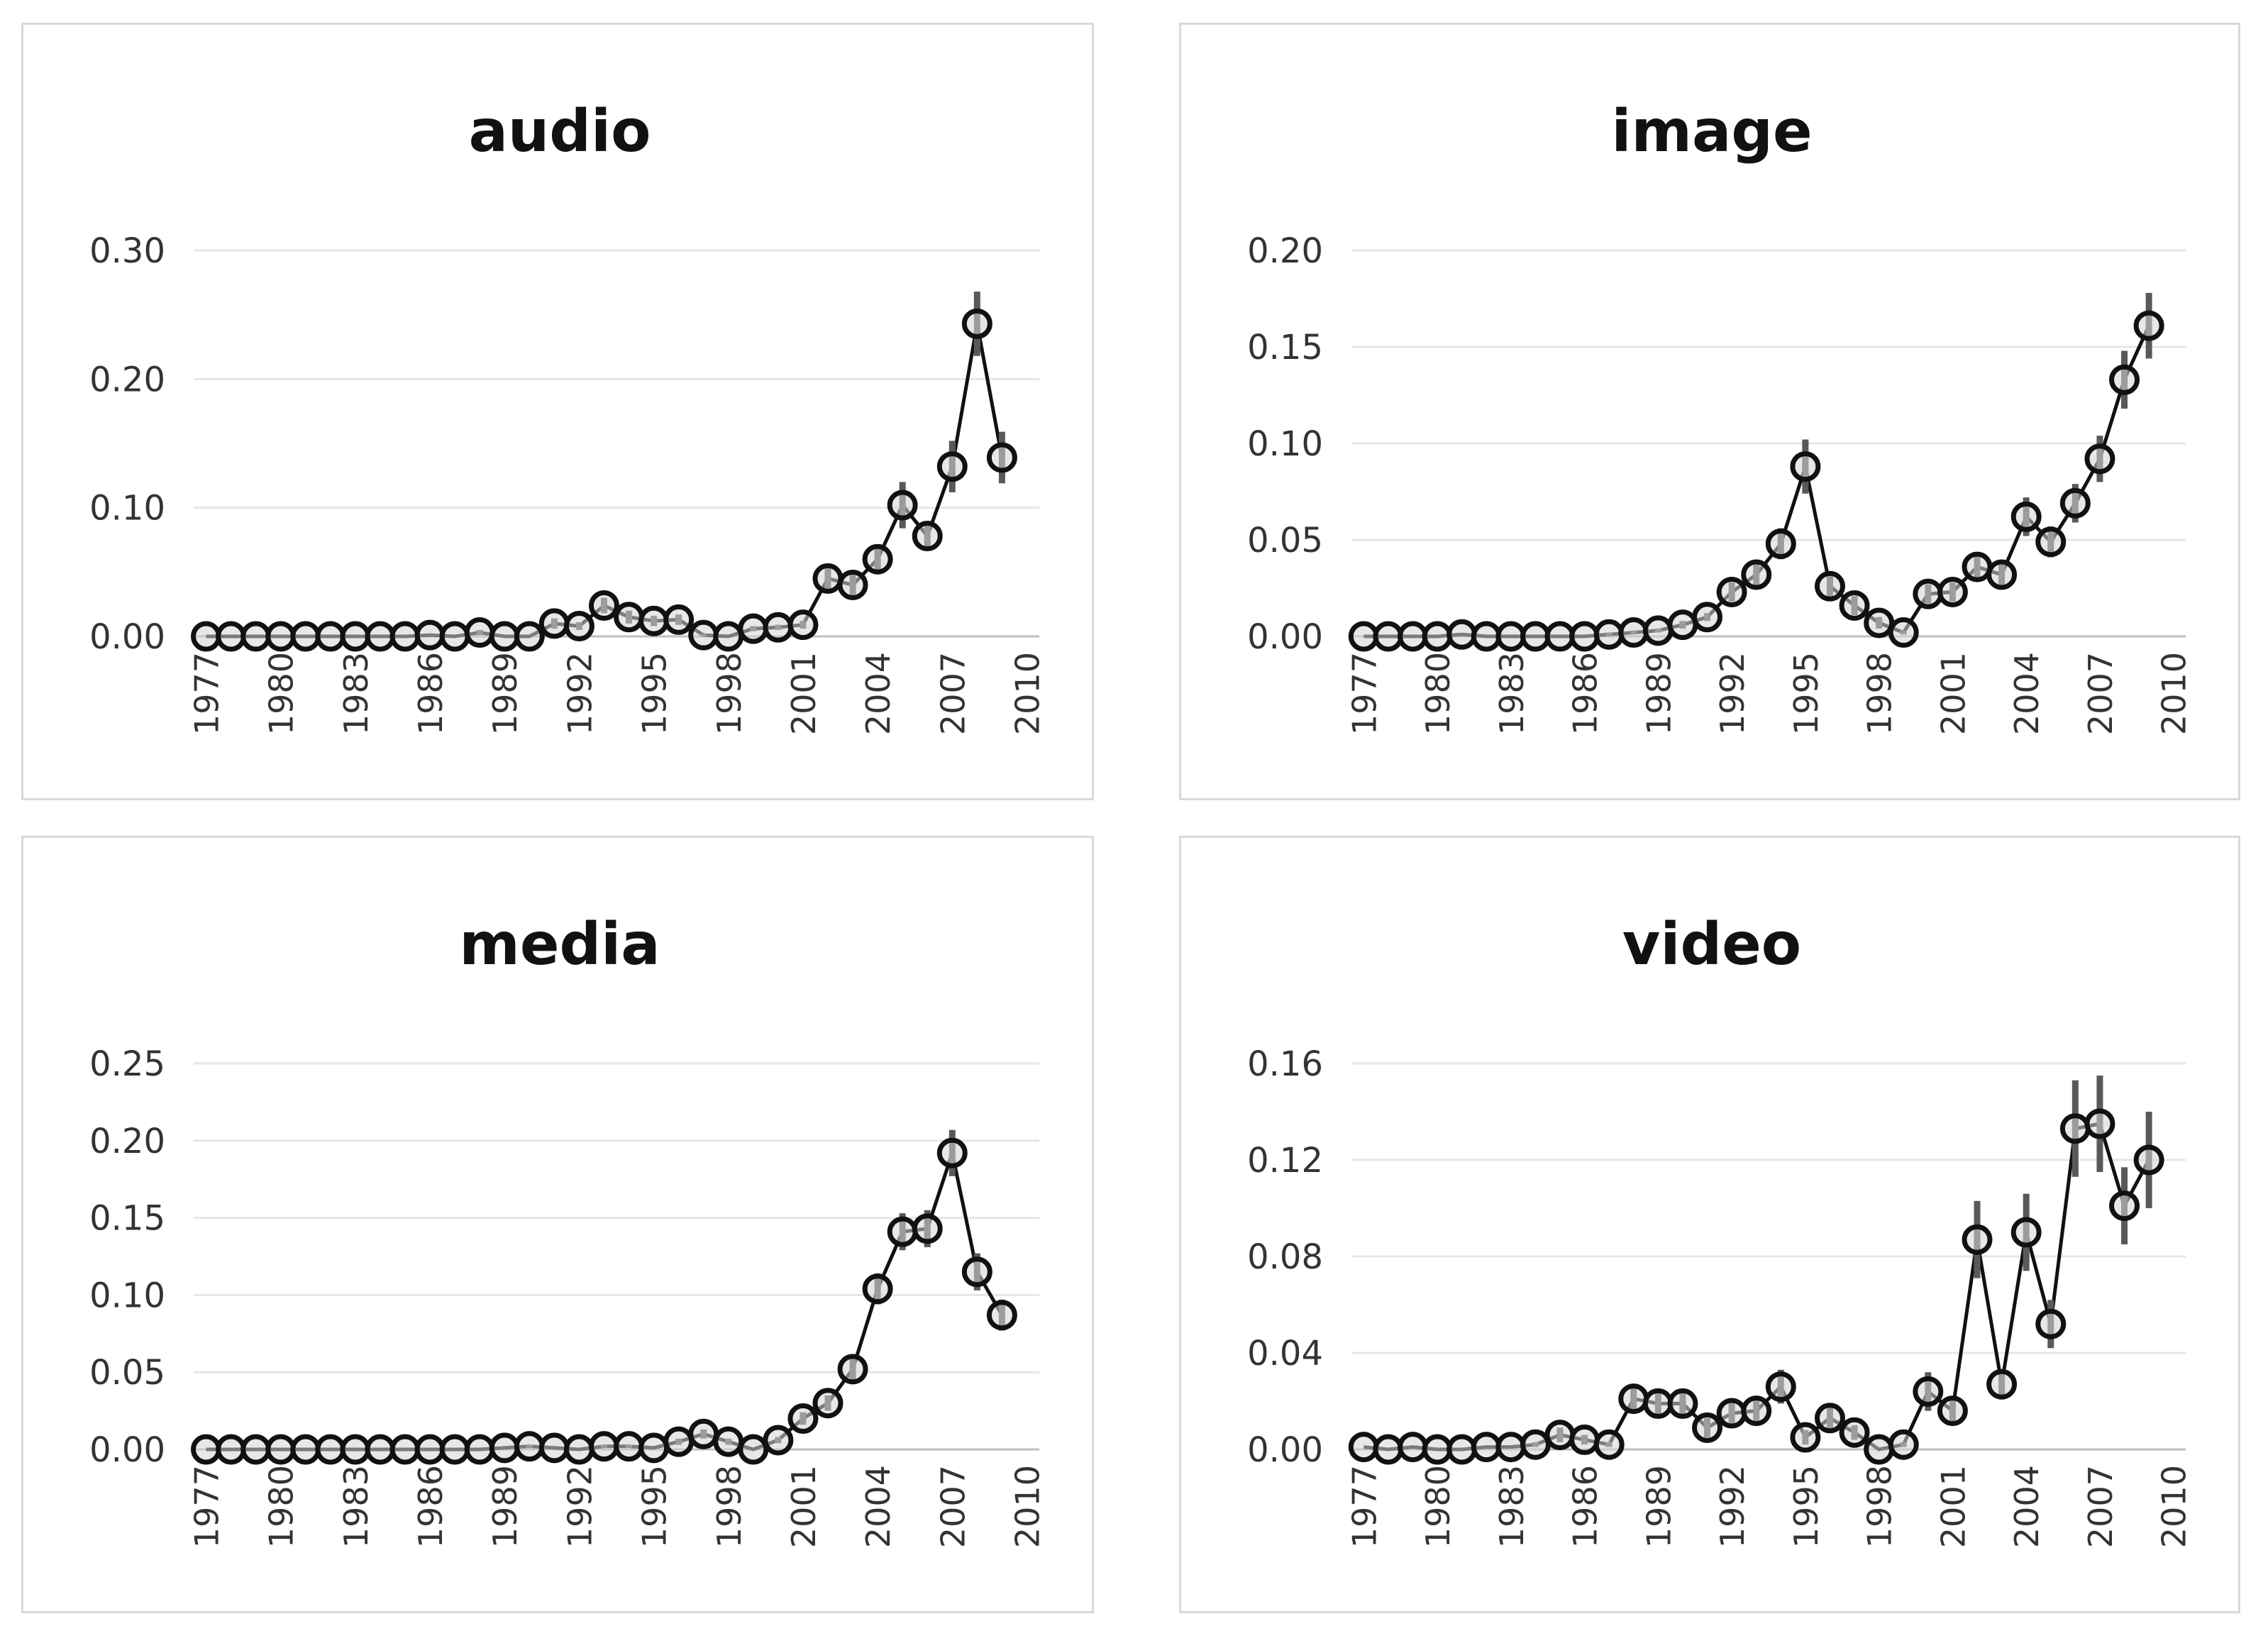  Describe the element at coordinates (127, 1219) in the screenshot. I see `y-tick-label: 0.15` at that location.